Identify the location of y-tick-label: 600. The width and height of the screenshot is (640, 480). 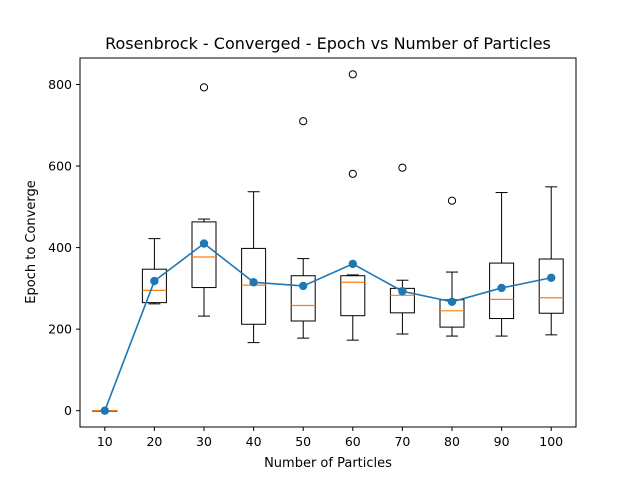
(60, 166).